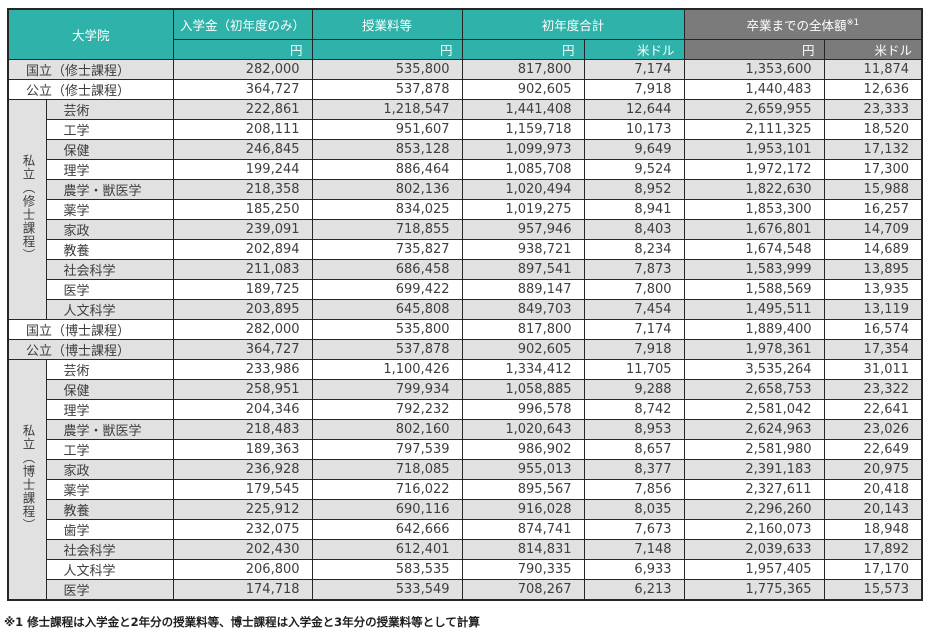 The height and width of the screenshot is (637, 927). I want to click on header-graduate-school: 大学院, so click(90, 34).